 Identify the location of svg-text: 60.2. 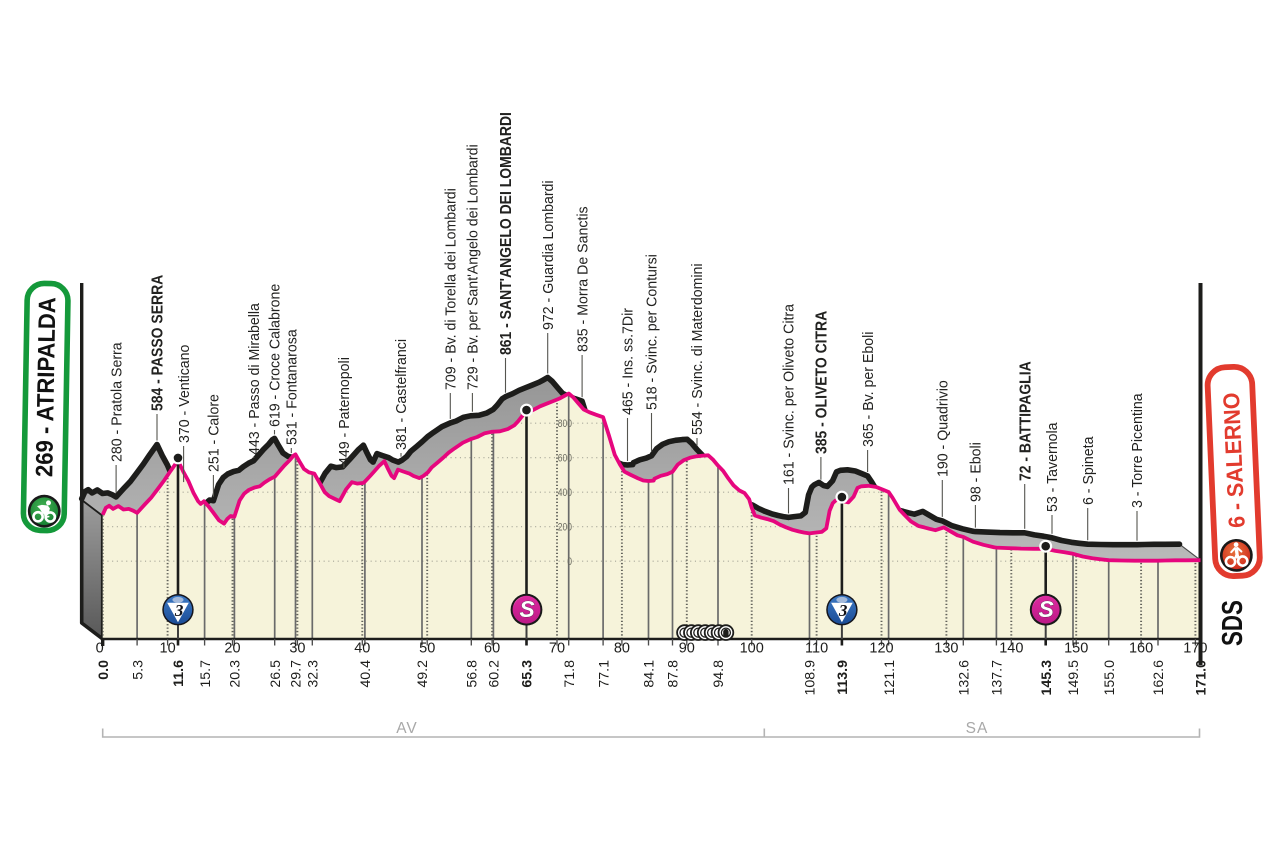
(495, 674).